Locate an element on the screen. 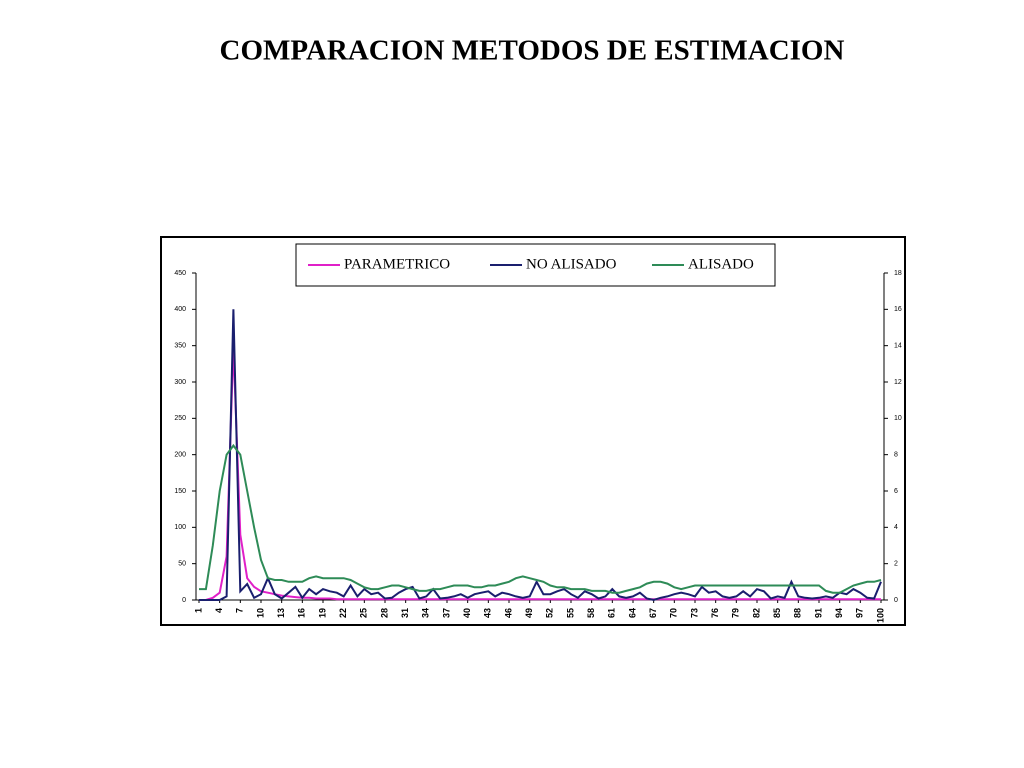 The image size is (1024, 768). x-tick-label: 85 is located at coordinates (777, 613).